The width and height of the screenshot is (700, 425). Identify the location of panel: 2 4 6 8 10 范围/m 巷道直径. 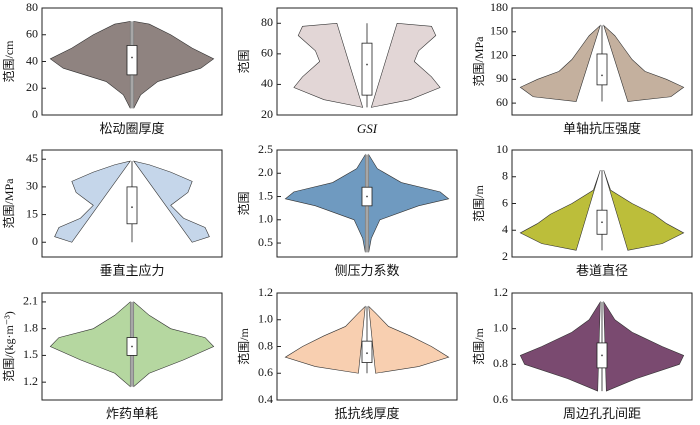
(582, 210).